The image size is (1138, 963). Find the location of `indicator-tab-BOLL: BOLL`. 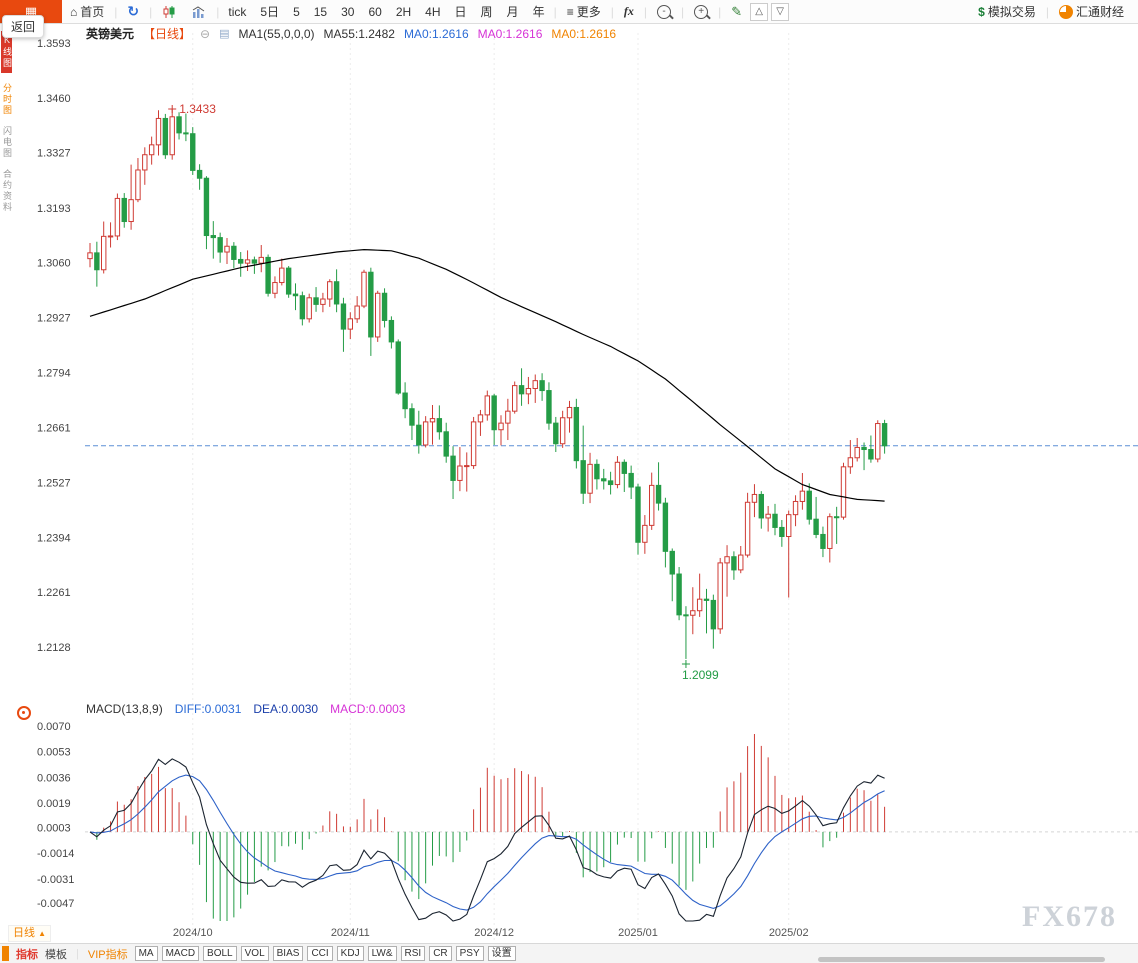

indicator-tab-BOLL: BOLL is located at coordinates (220, 953).